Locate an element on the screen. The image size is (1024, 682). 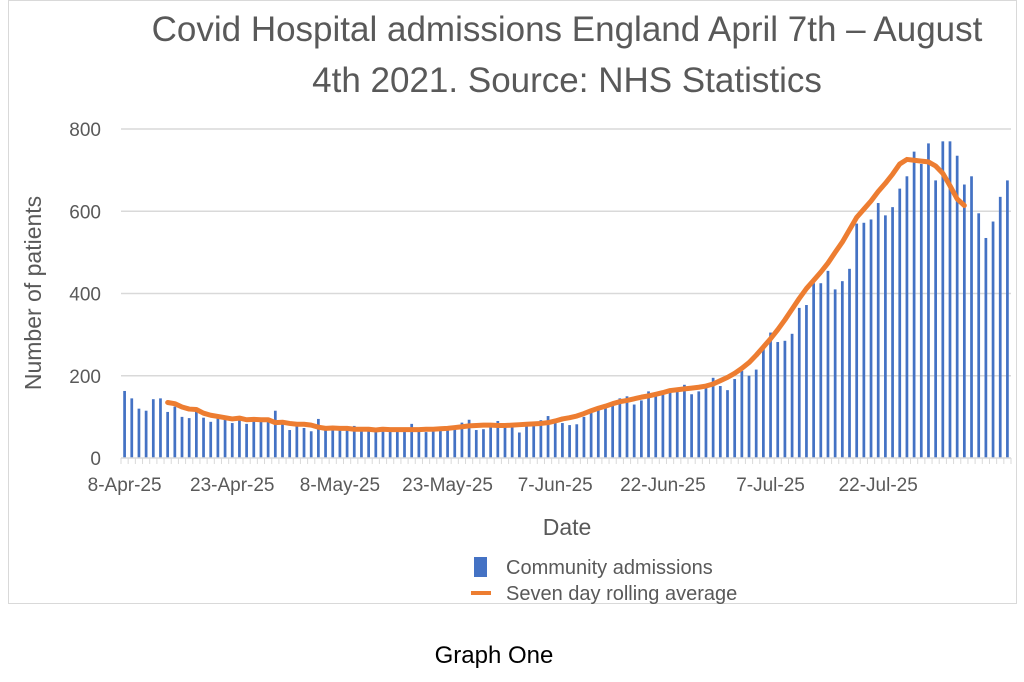
graph-caption: Graph One is located at coordinates (494, 655).